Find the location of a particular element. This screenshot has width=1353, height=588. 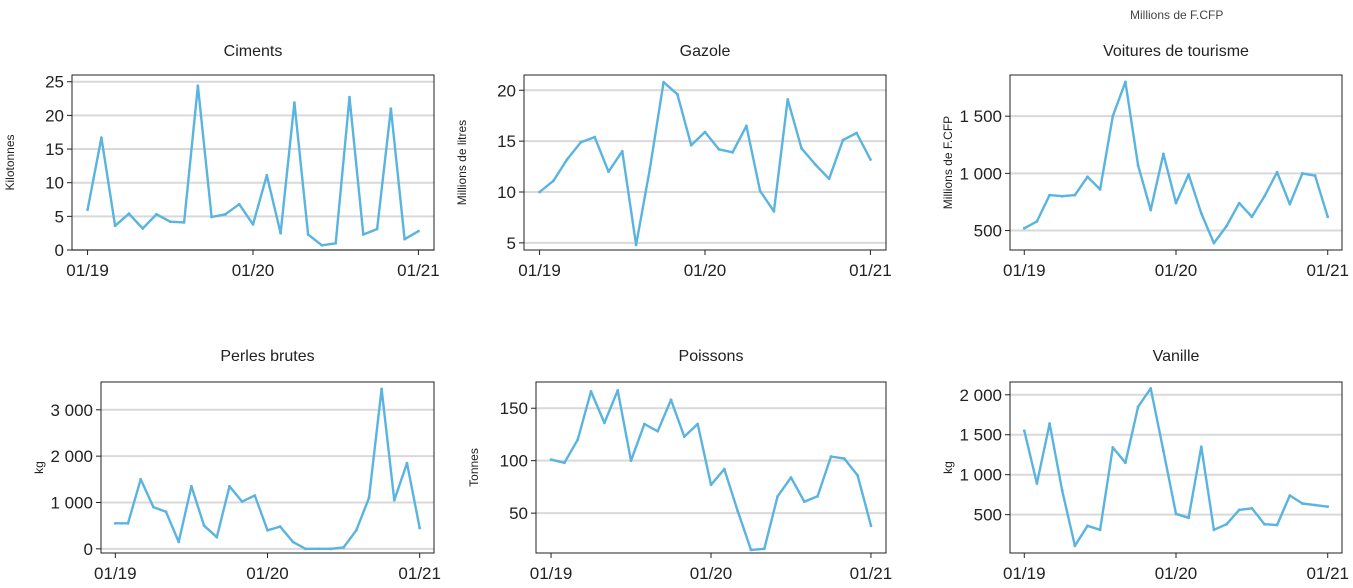

y-tick-label: 0 is located at coordinates (59, 250).